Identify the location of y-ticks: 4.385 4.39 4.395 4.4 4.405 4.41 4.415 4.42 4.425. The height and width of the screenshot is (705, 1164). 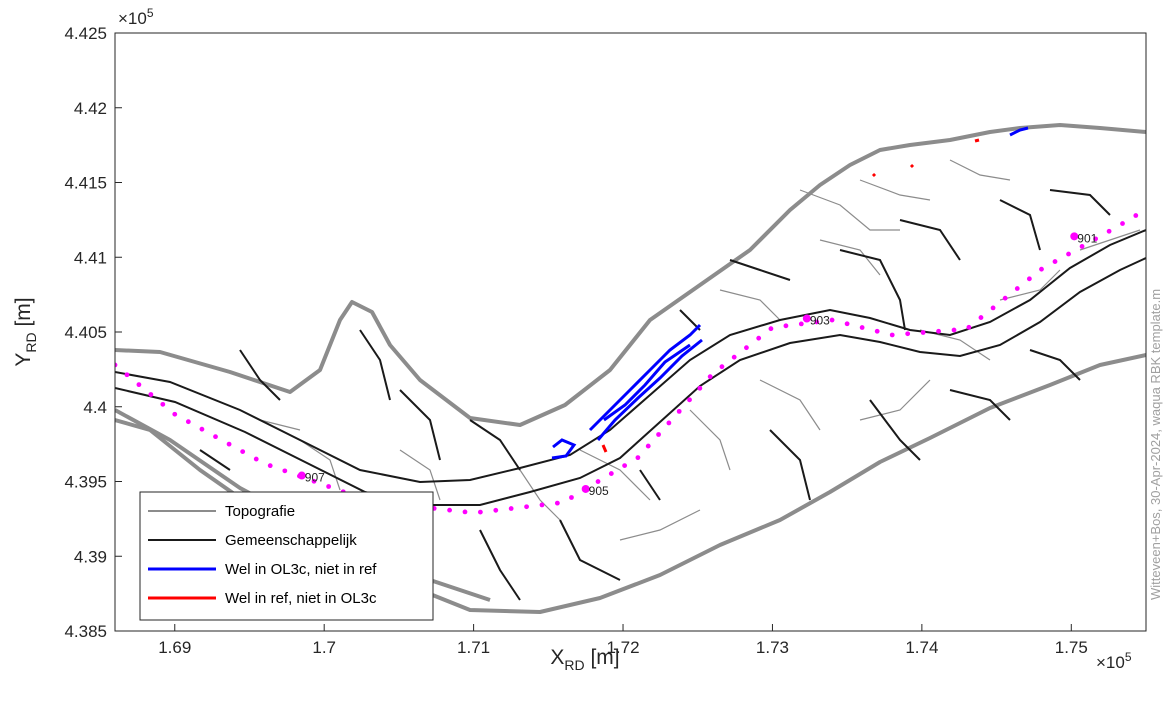
(93, 332).